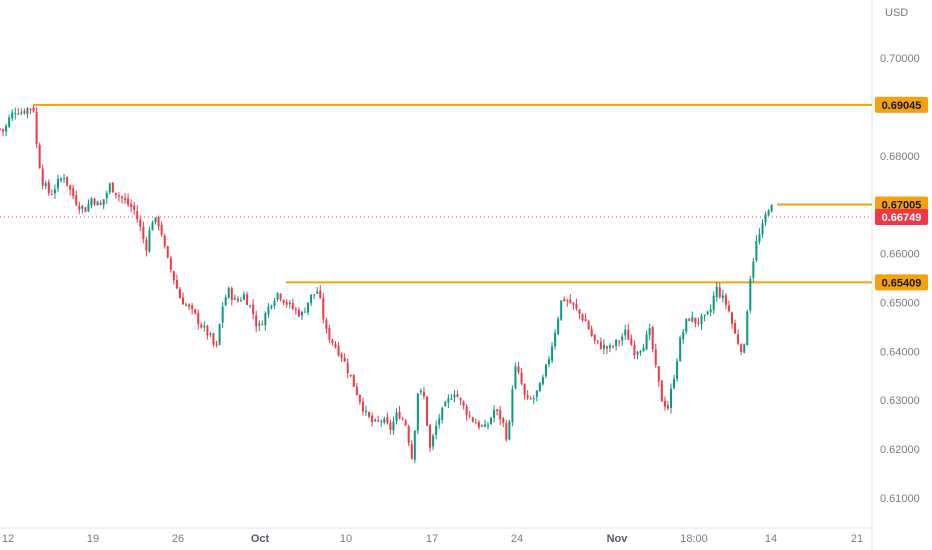  I want to click on level-price-label: 0.65409, so click(901, 282).